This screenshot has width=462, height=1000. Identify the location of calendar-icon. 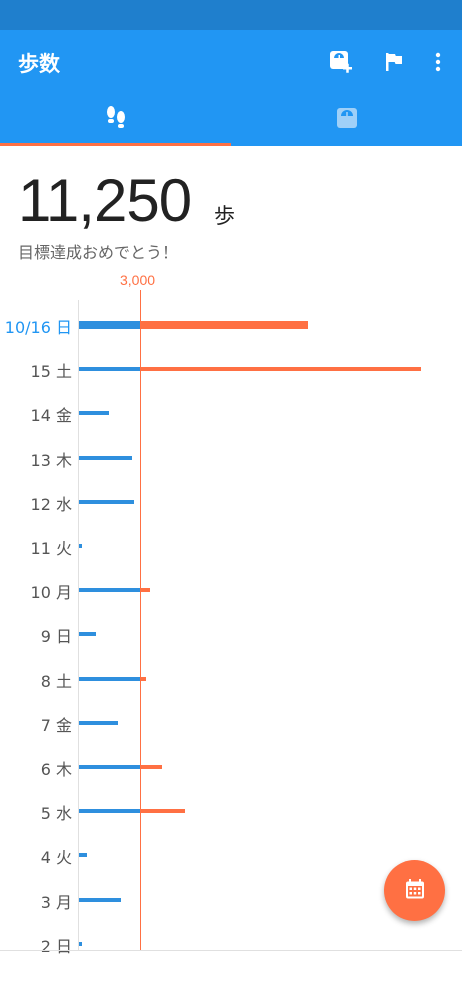
(415, 891).